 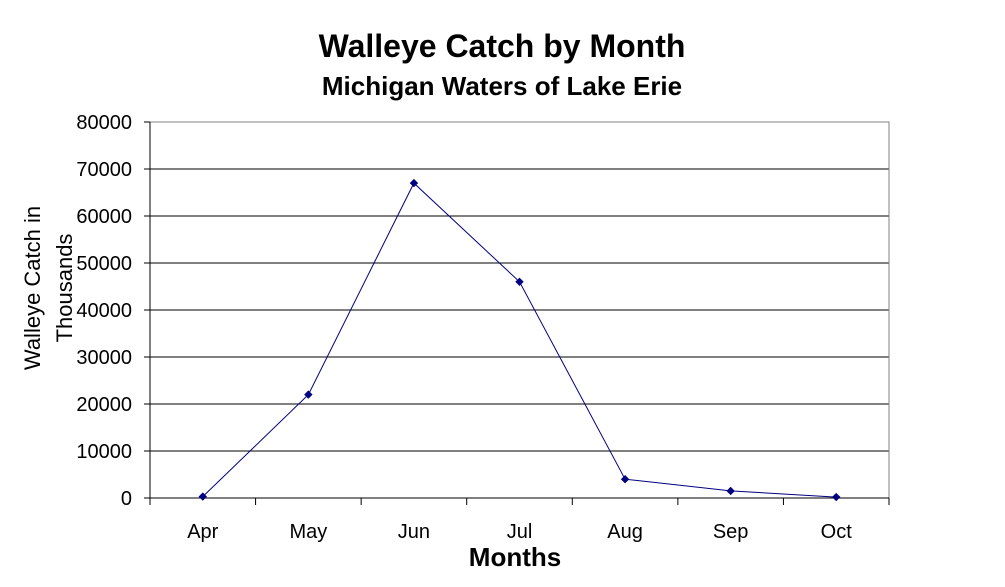 I want to click on y-tick-label: 50000, so click(x=104, y=264).